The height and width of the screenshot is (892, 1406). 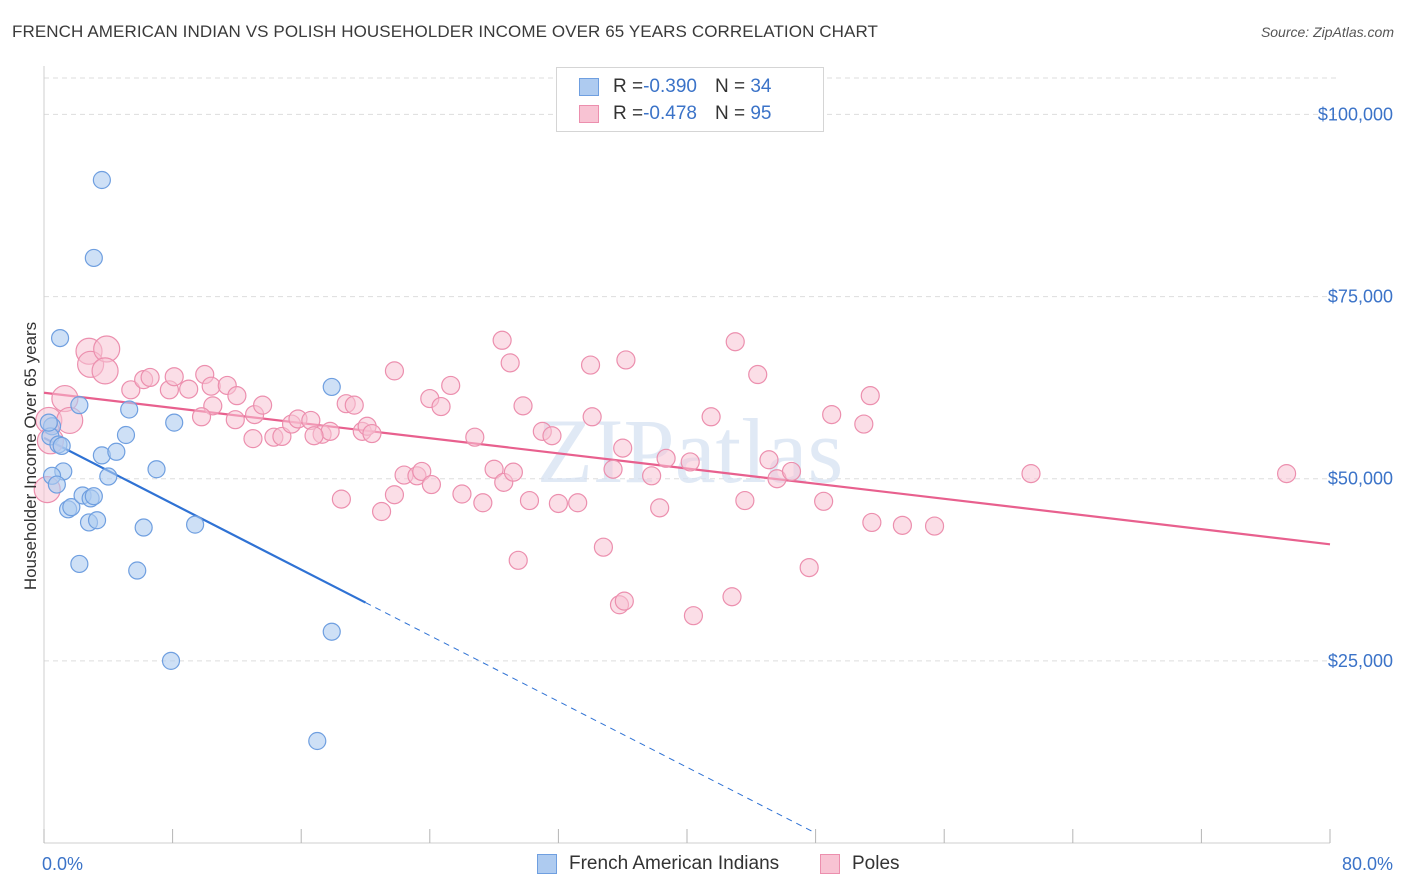 I want to click on trend-line-extension-french-american-indians, so click(x=590, y=718).